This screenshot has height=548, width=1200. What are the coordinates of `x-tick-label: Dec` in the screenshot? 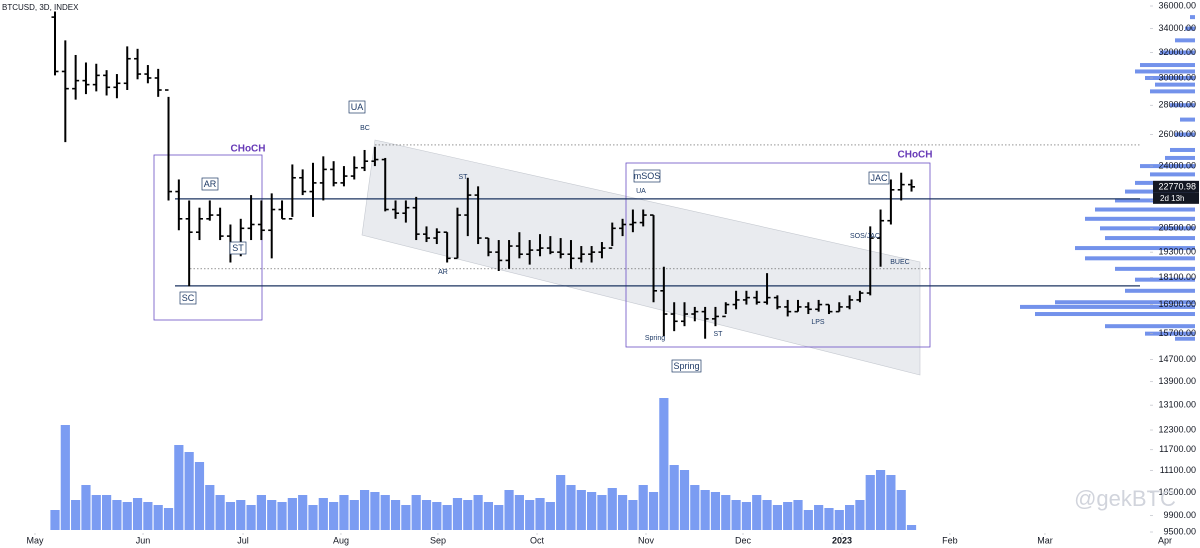 It's located at (743, 540).